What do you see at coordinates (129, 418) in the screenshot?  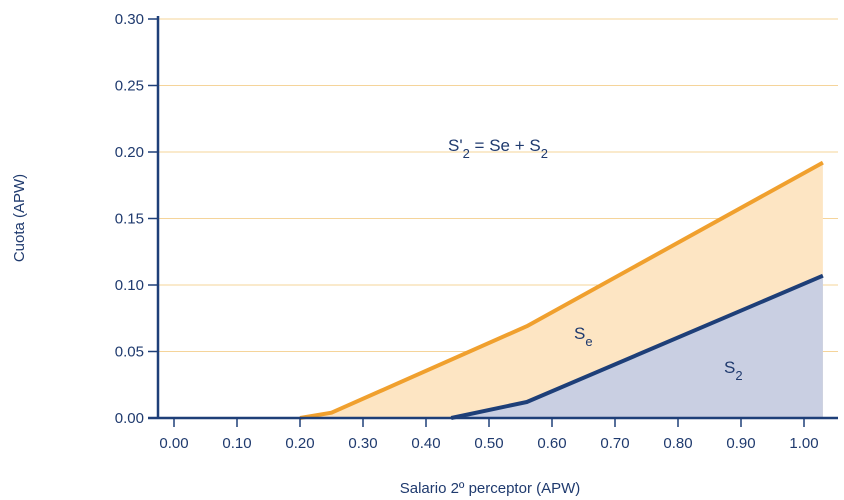 I see `y-tick-label: 0.00` at bounding box center [129, 418].